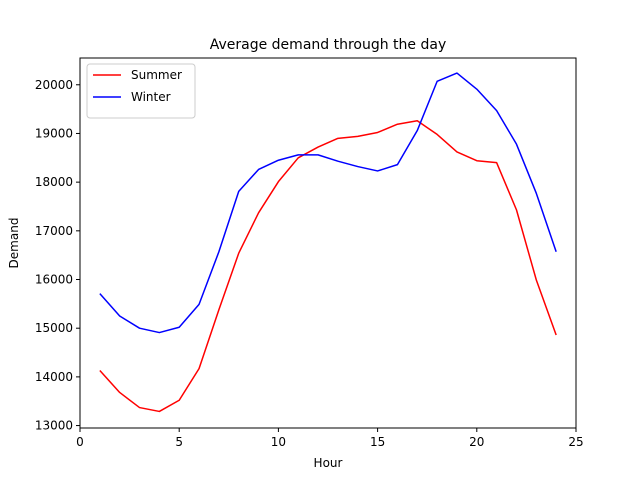 The image size is (640, 480). I want to click on y-tick-label: 20000, so click(54, 85).